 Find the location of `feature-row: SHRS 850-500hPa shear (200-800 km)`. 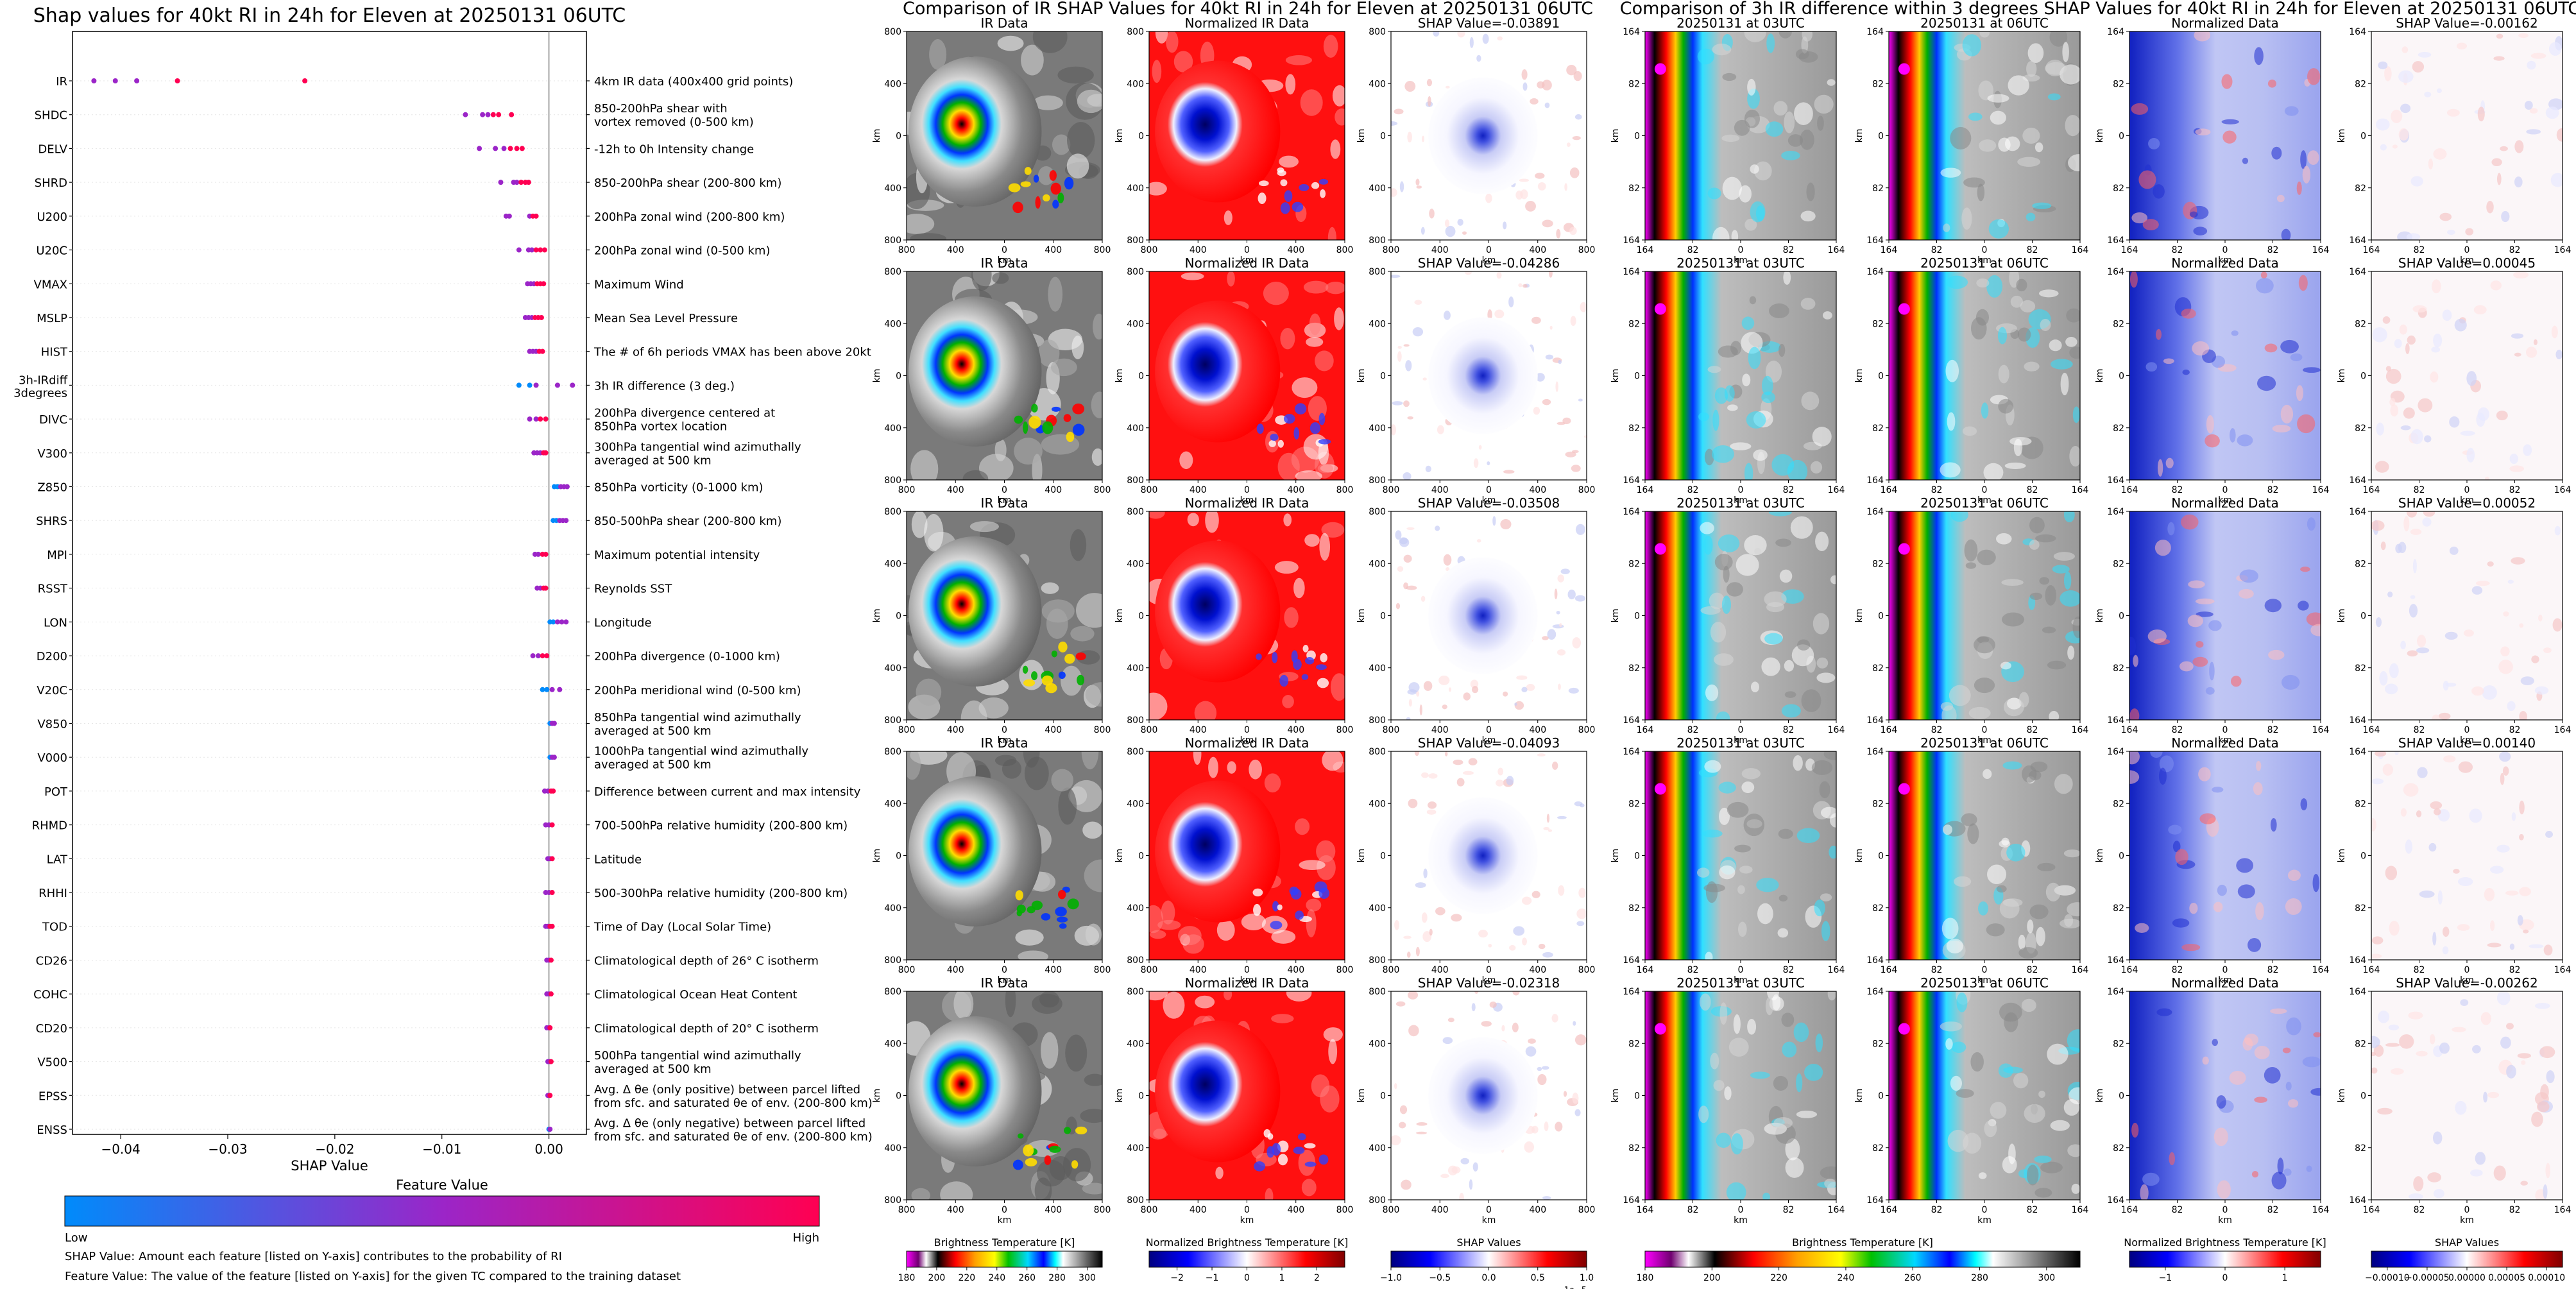

feature-row: SHRS 850-500hPa shear (200-800 km) is located at coordinates (408, 521).